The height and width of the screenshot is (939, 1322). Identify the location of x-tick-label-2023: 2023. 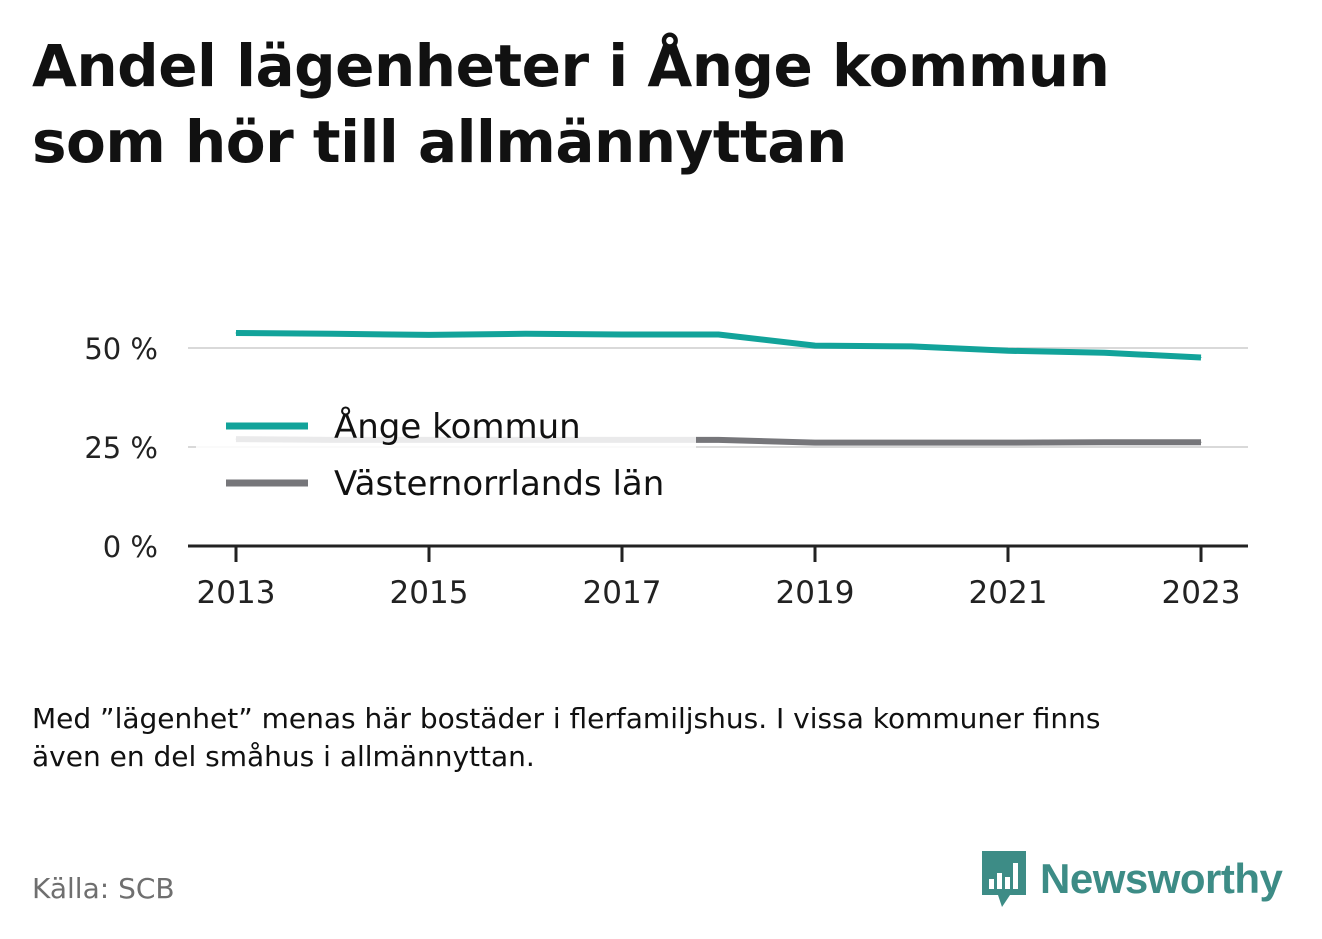
(1201, 593).